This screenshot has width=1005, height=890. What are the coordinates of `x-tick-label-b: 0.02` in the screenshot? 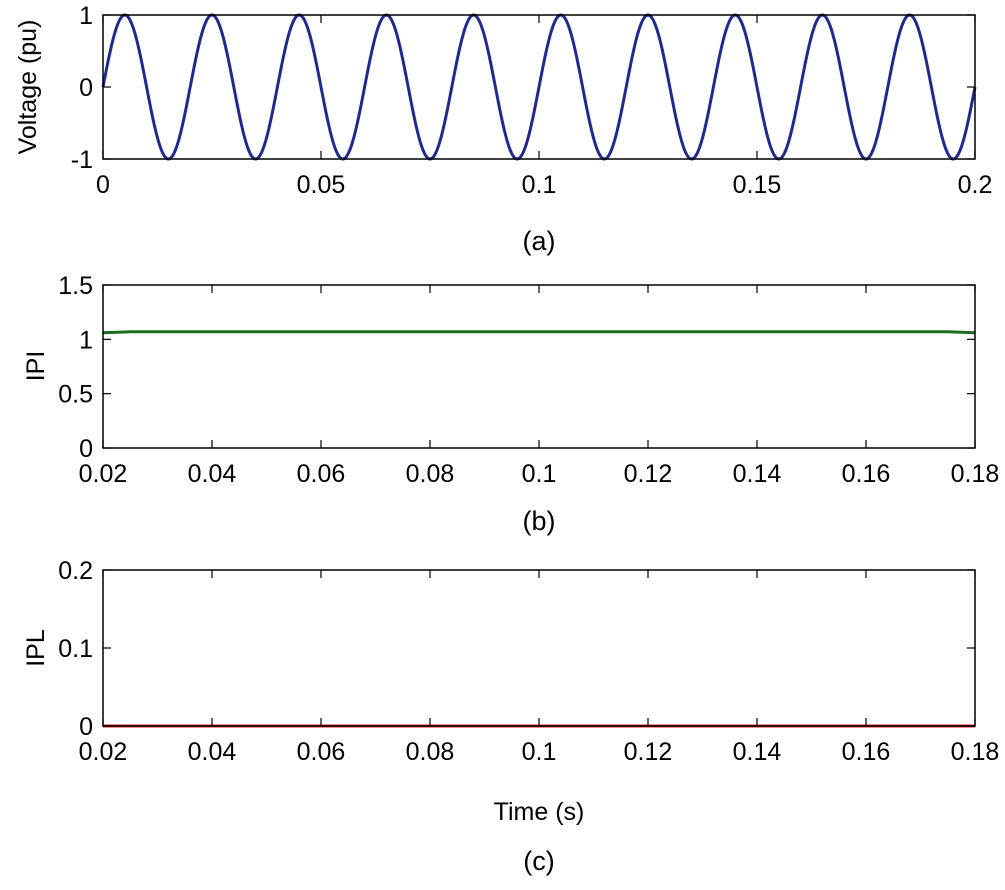 It's located at (103, 474).